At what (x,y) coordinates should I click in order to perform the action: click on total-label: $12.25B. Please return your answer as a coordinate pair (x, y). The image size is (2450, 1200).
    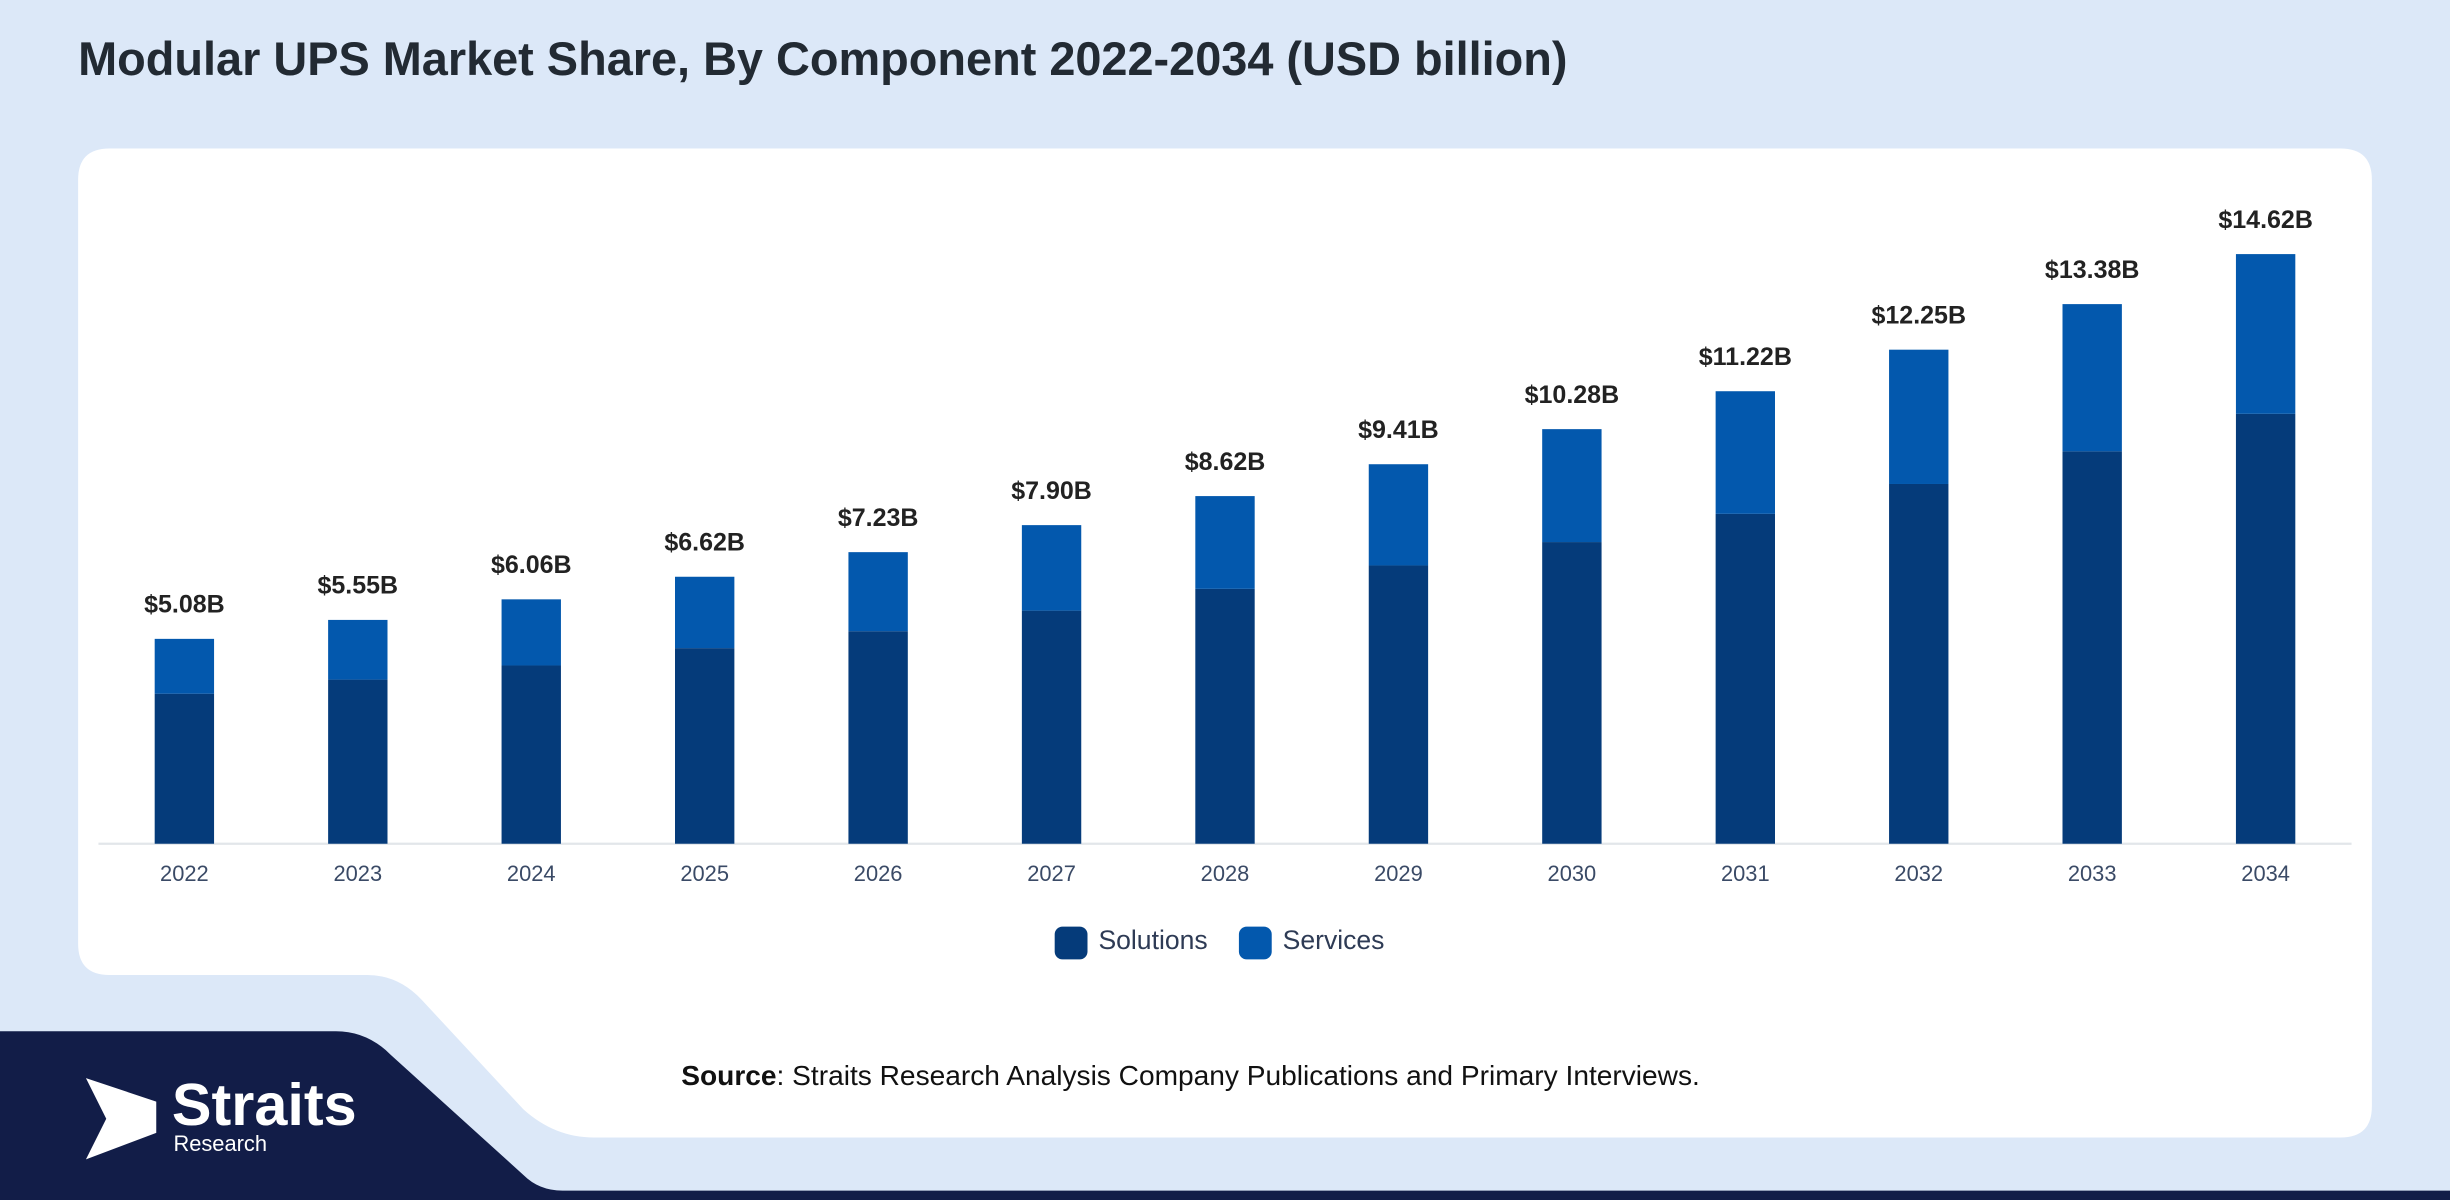
    Looking at the image, I should click on (1918, 315).